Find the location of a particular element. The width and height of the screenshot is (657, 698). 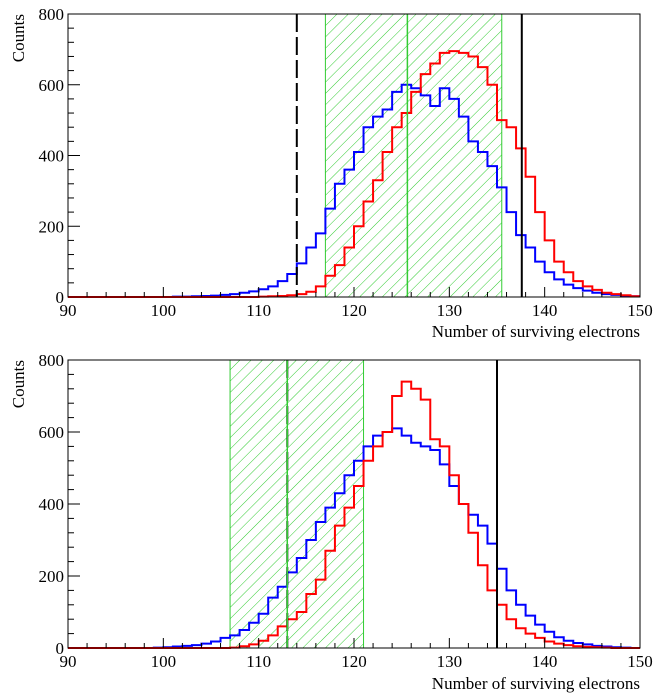

selection-band is located at coordinates (297, 504).